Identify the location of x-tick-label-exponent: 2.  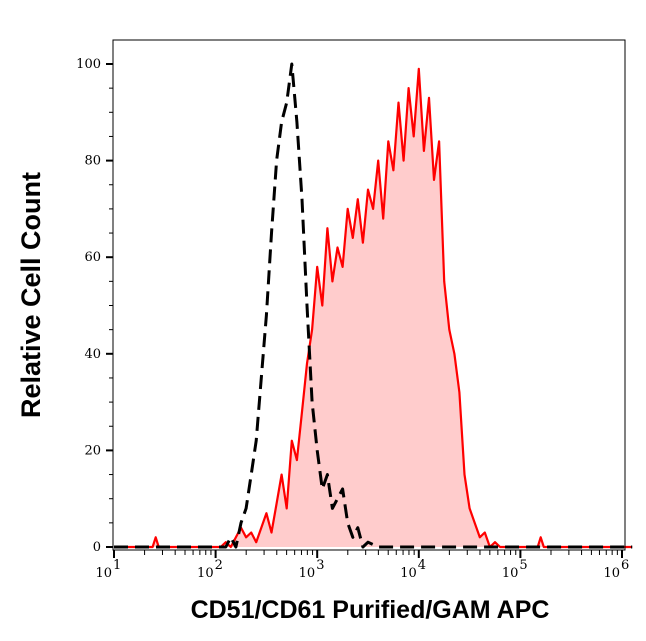
(219, 565).